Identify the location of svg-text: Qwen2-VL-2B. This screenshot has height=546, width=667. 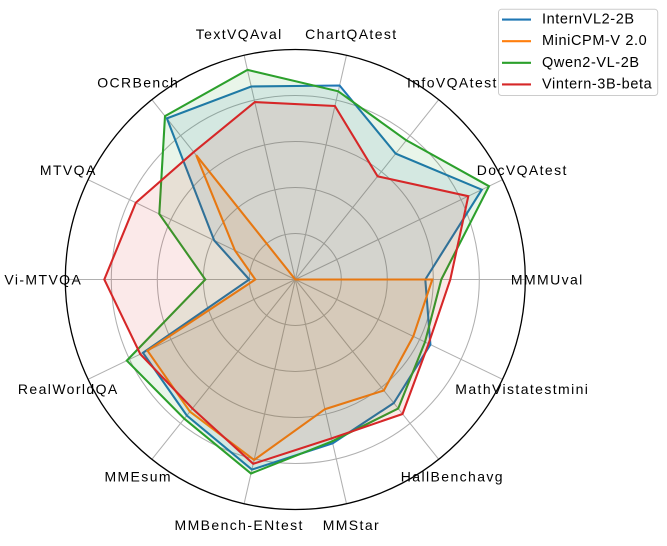
(591, 63).